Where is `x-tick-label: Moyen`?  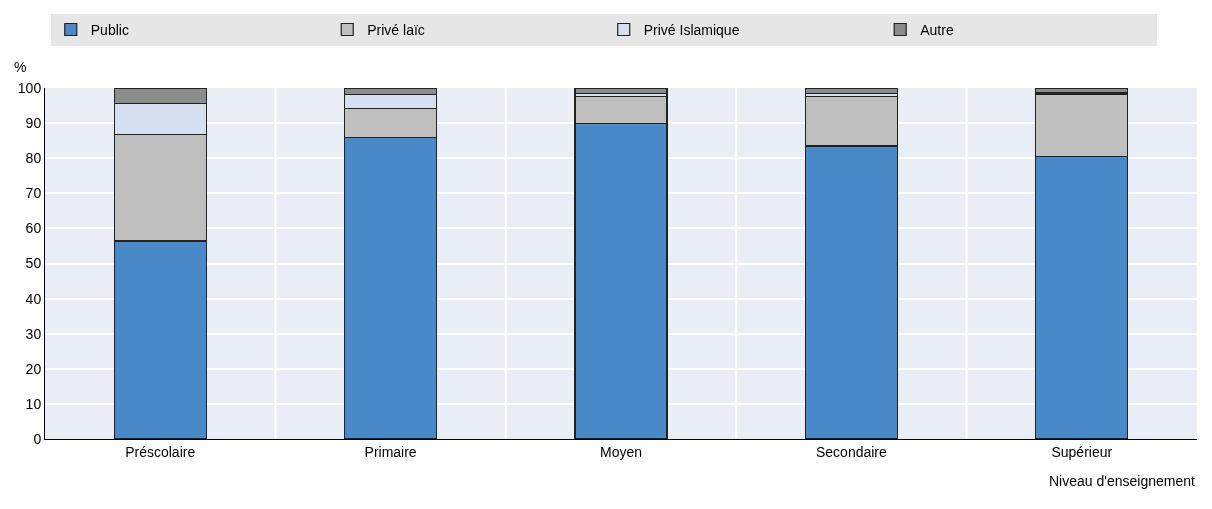
x-tick-label: Moyen is located at coordinates (621, 451).